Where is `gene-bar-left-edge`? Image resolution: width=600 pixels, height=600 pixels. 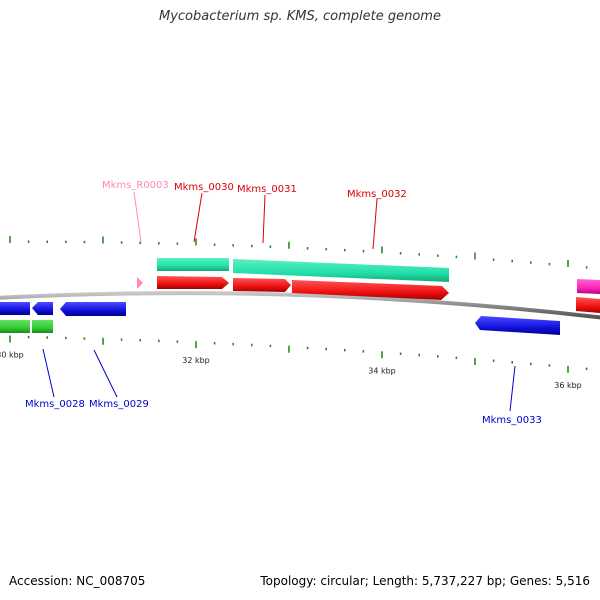 gene-bar-left-edge is located at coordinates (15, 326).